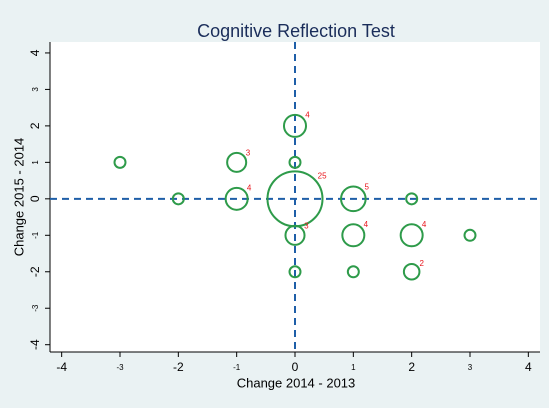 Image resolution: width=549 pixels, height=408 pixels. I want to click on bubble-label: 25, so click(322, 175).